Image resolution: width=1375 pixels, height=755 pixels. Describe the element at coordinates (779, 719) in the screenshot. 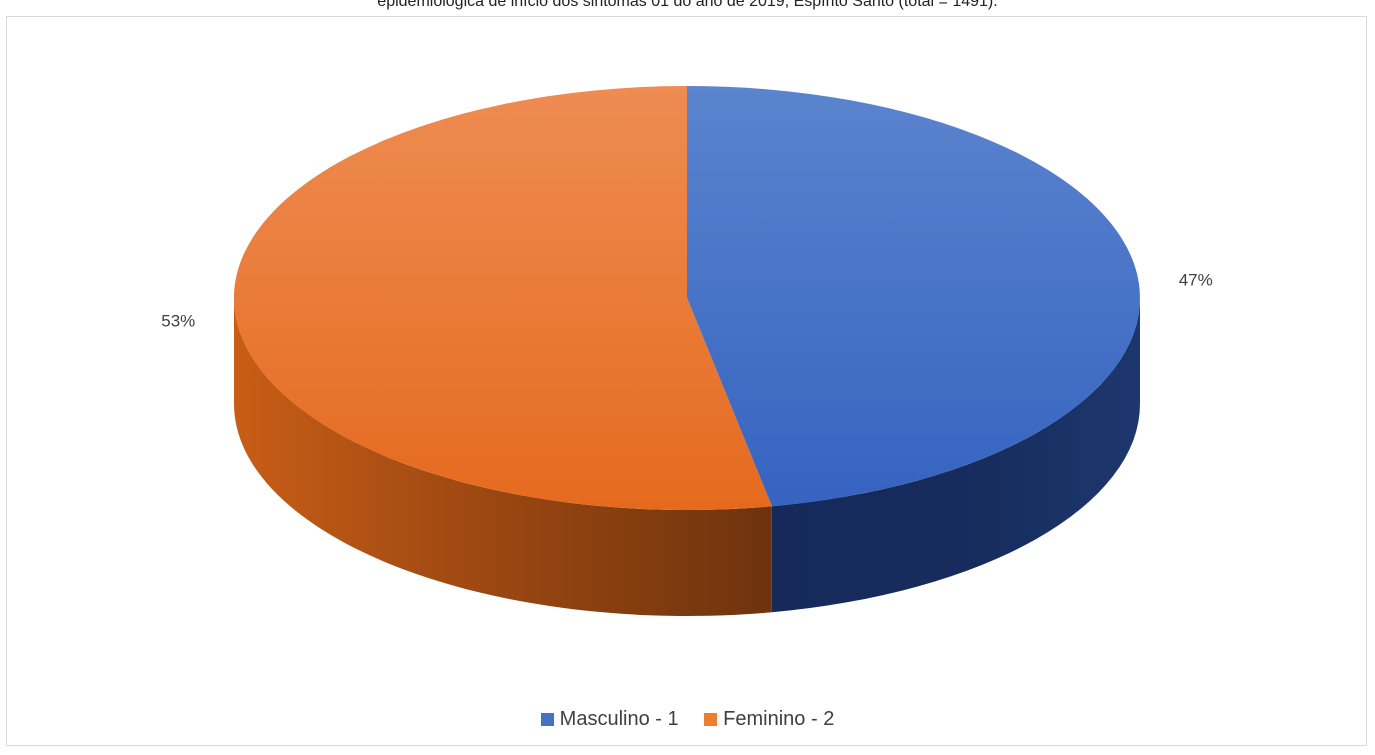

I see `legend-label-feminino: Feminino - 2` at that location.